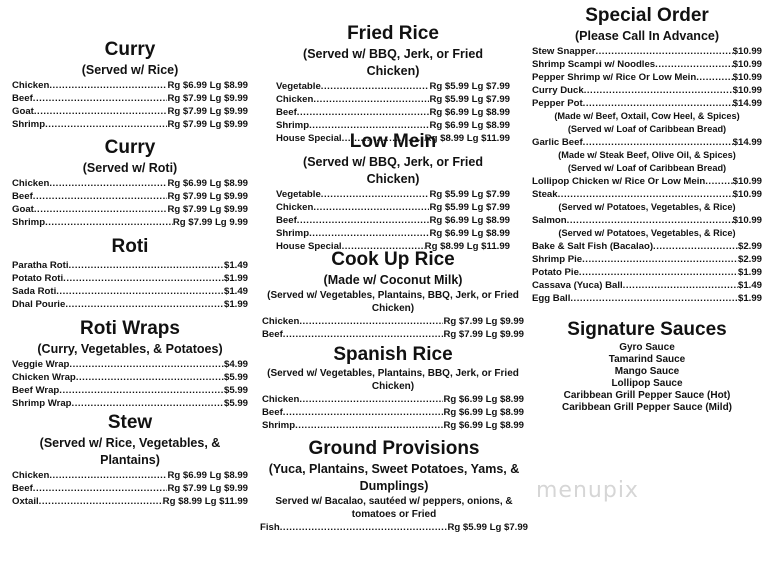  Describe the element at coordinates (393, 354) in the screenshot. I see `section-title: Spanish Rice` at that location.